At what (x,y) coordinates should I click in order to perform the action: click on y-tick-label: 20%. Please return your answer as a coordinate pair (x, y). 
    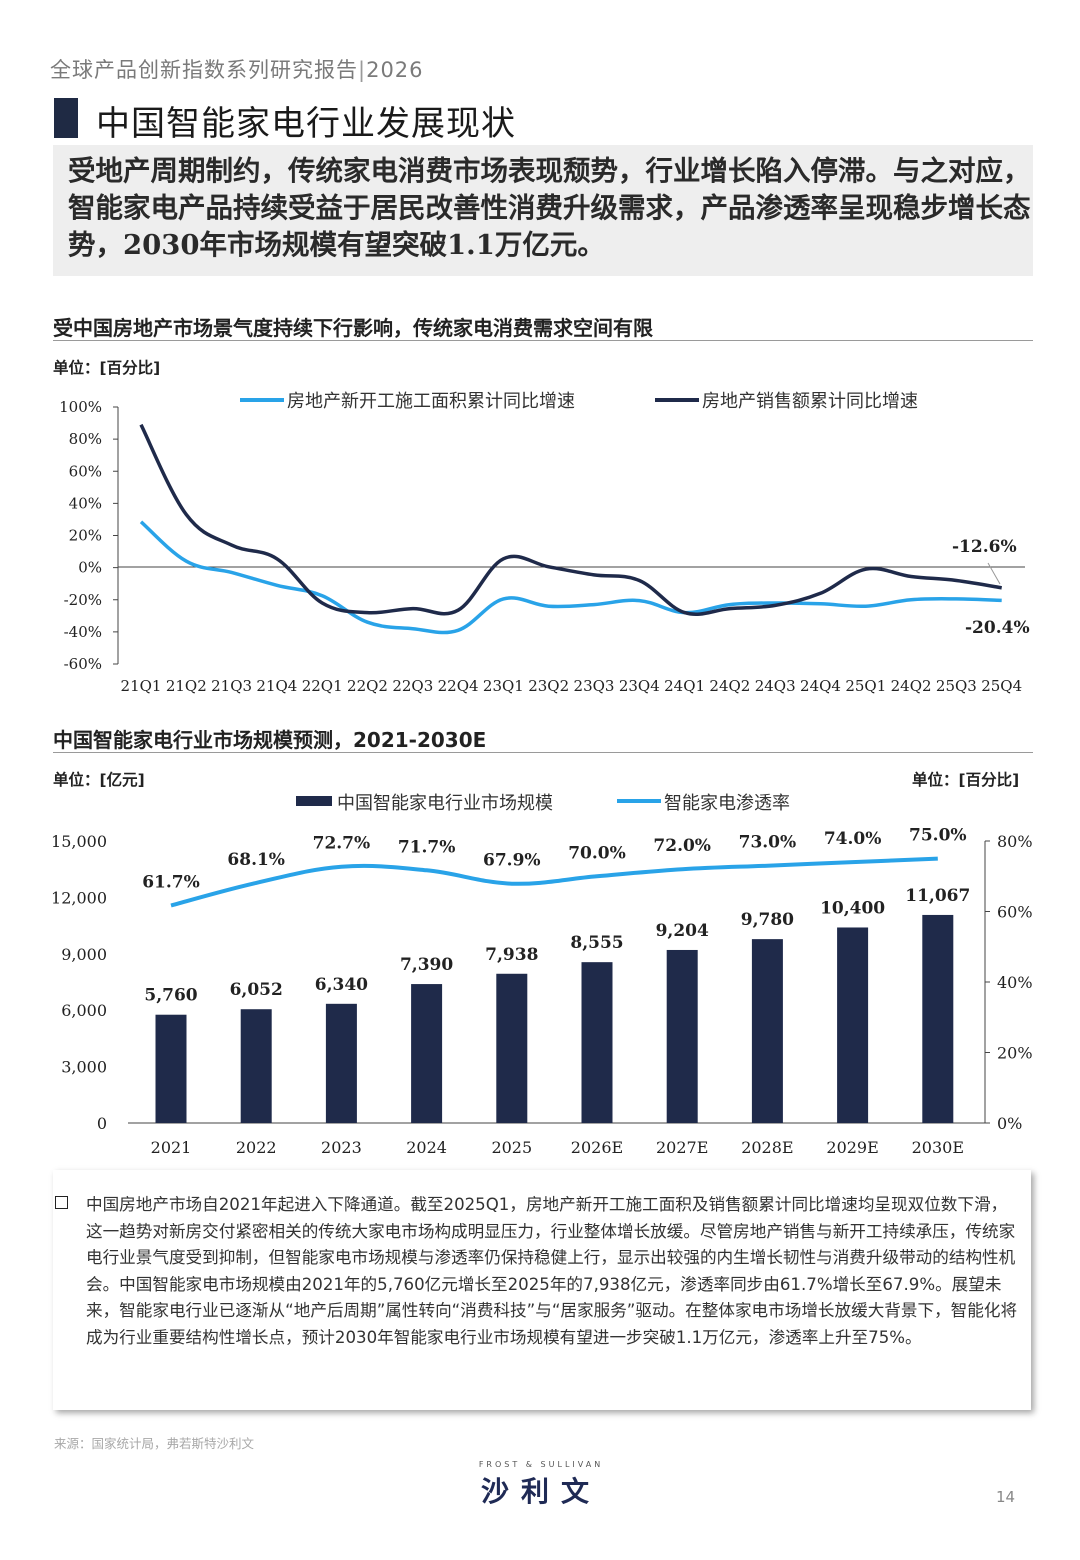
    Looking at the image, I should click on (85, 536).